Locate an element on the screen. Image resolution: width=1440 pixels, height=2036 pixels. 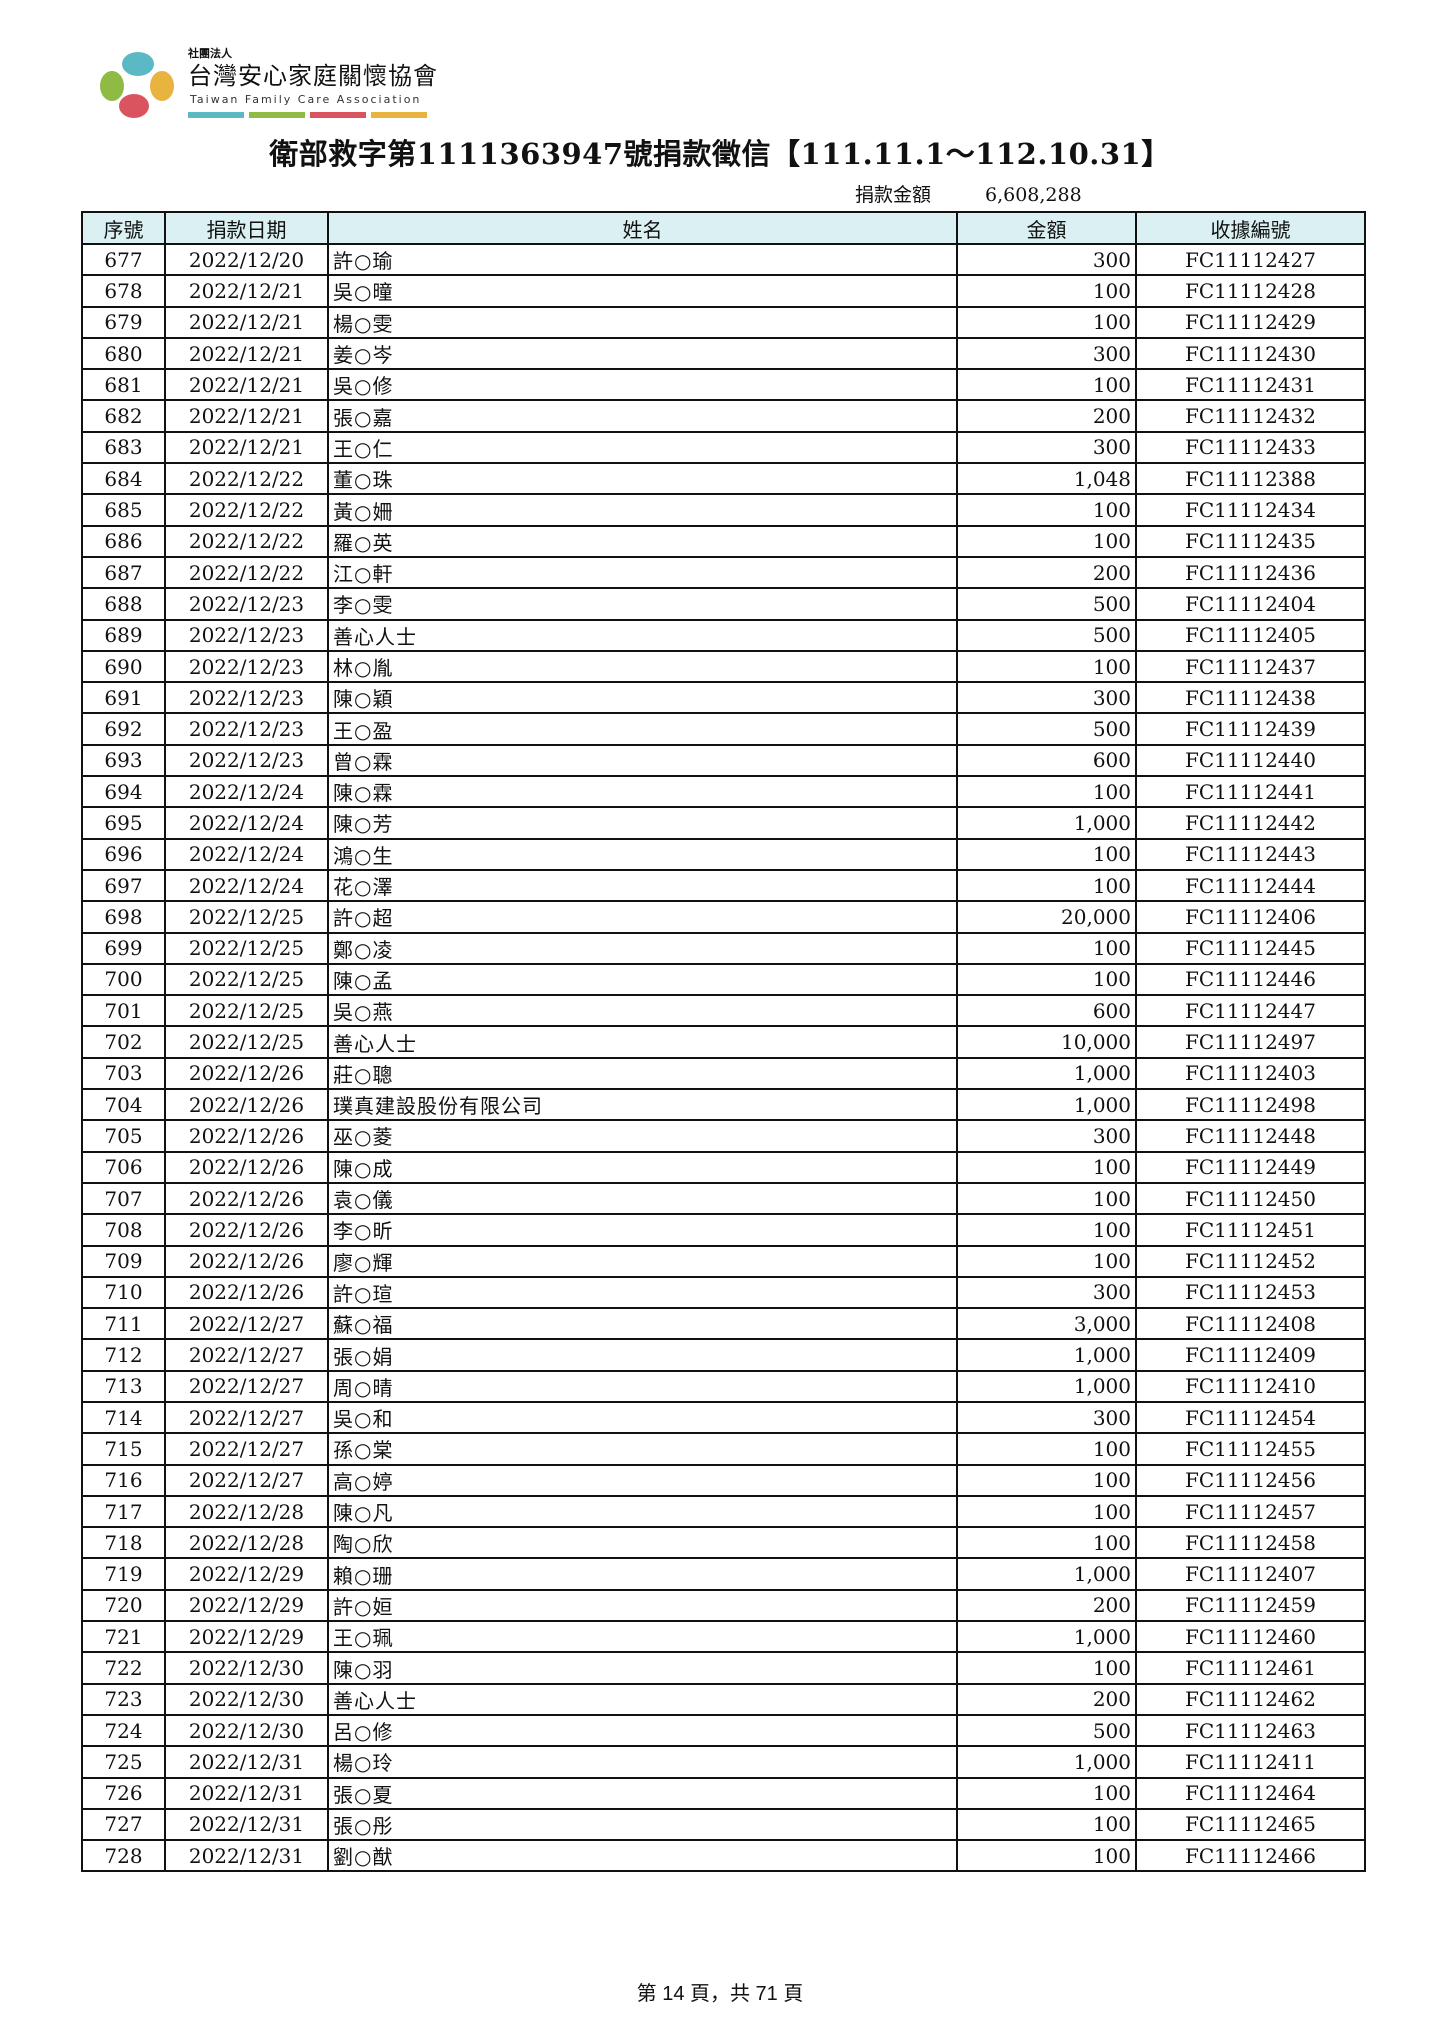
table-row: 714 2022/12/27 吳○和 300 FC11112454 is located at coordinates (723, 1417).